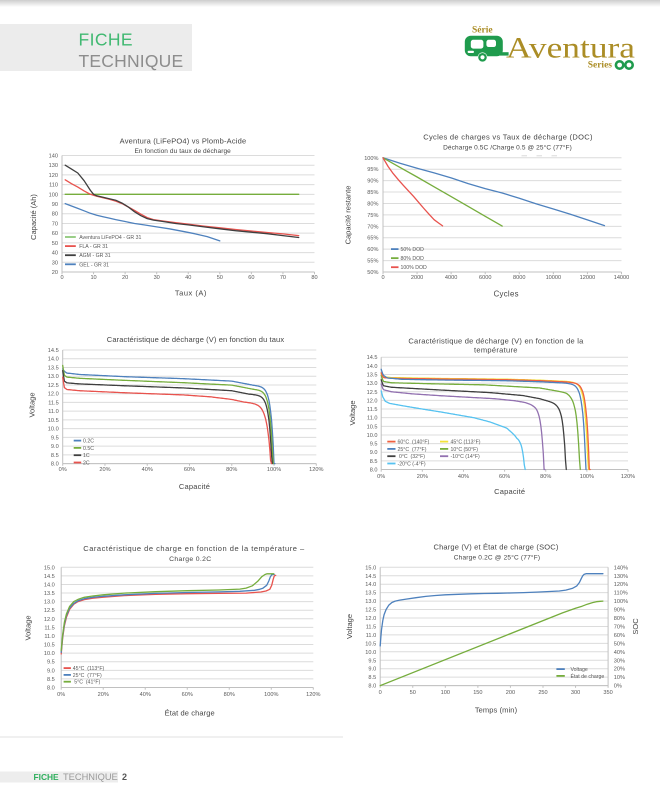  I want to click on svg-text: Cycles, so click(506, 294).